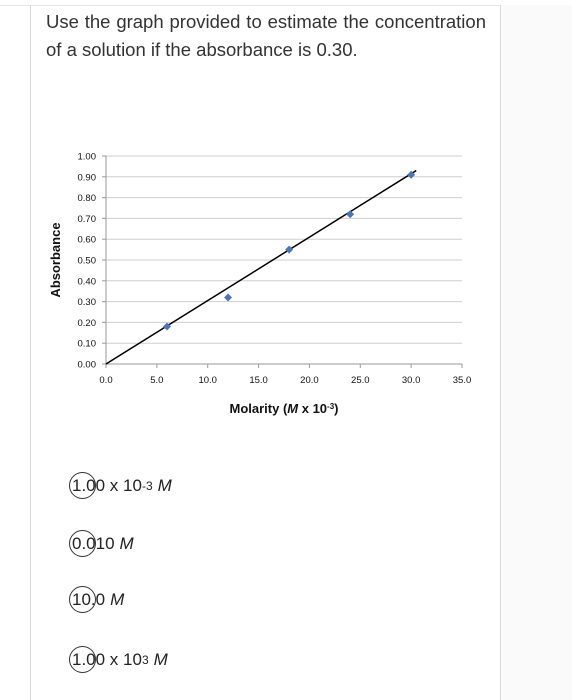 This screenshot has width=572, height=700. What do you see at coordinates (87, 157) in the screenshot?
I see `y-tick-label: 1.00` at bounding box center [87, 157].